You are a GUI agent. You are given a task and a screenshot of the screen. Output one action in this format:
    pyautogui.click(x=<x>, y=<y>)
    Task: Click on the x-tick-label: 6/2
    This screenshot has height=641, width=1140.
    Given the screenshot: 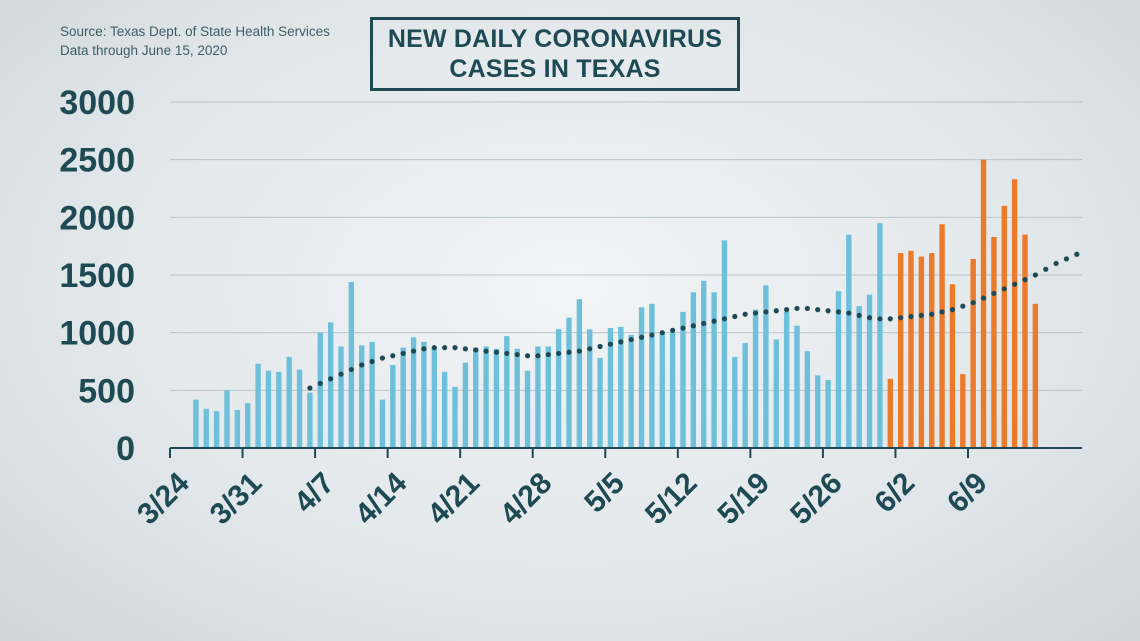 What is the action you would take?
    pyautogui.click(x=894, y=492)
    